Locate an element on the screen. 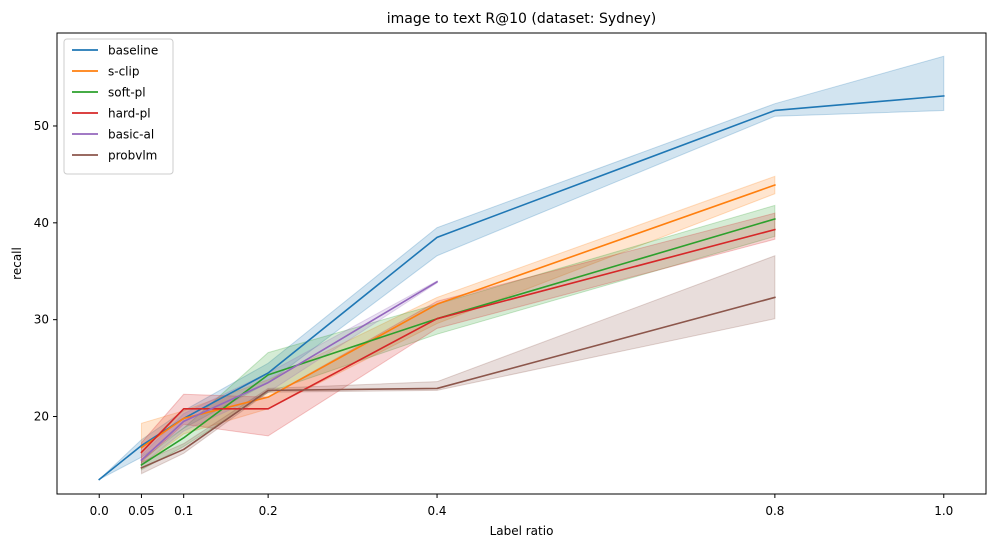 The width and height of the screenshot is (996, 547). y-tick-label: 40 is located at coordinates (41, 223).